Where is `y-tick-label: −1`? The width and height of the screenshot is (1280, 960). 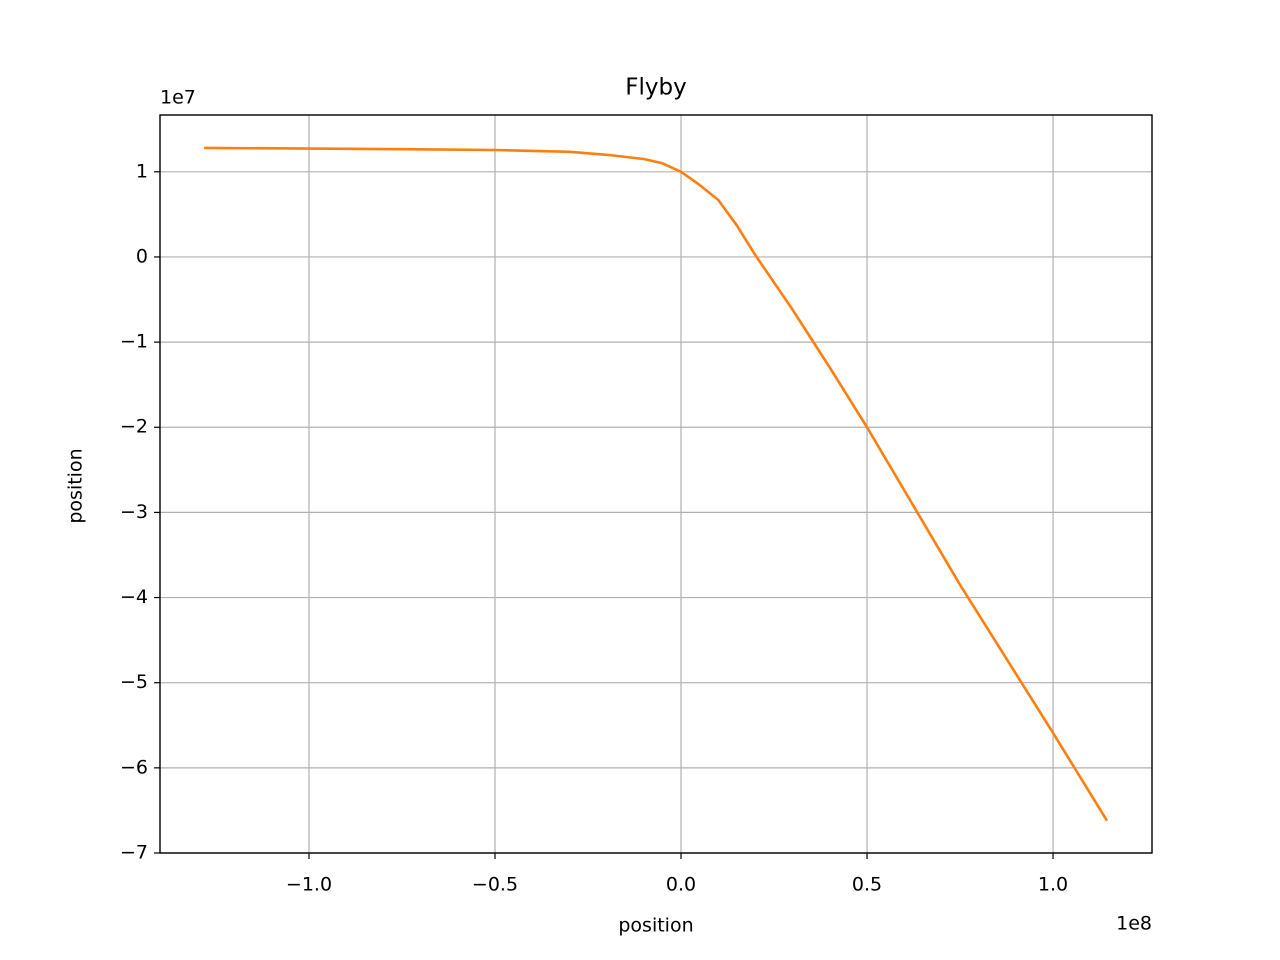 y-tick-label: −1 is located at coordinates (134, 342).